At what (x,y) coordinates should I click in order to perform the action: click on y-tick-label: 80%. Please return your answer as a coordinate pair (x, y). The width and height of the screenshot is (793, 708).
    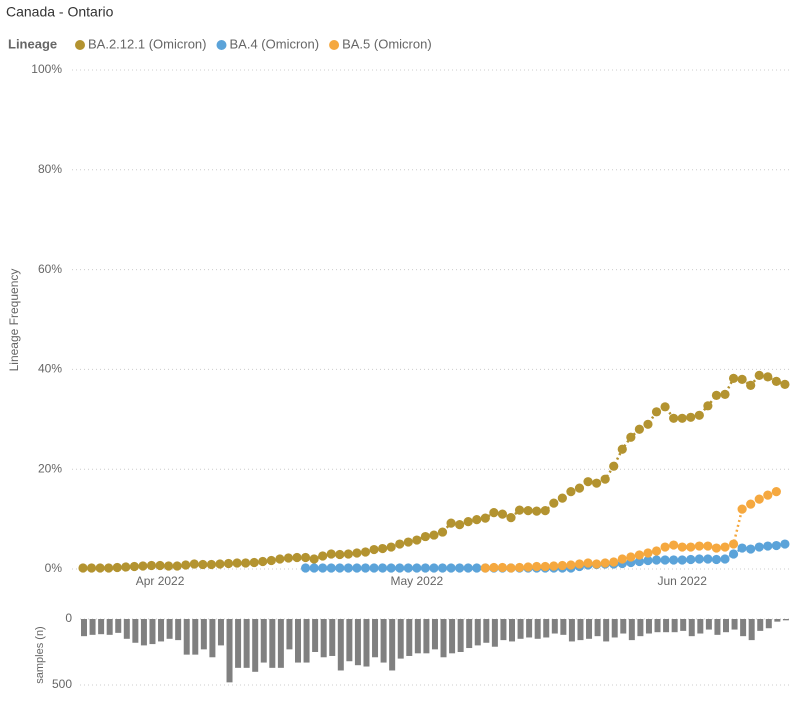
    Looking at the image, I should click on (50, 169).